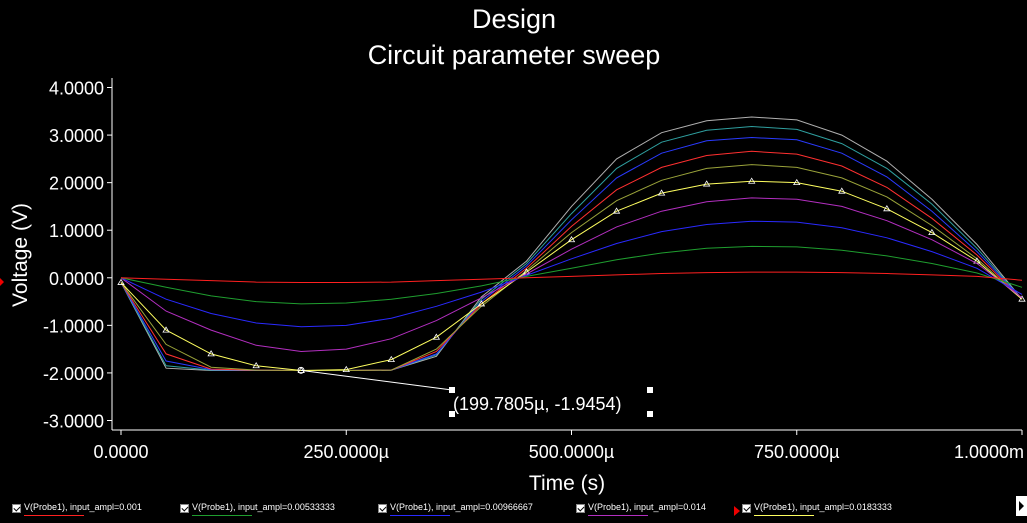 This screenshot has width=1027, height=523. Describe the element at coordinates (76, 184) in the screenshot. I see `y-tick-label: 2.0000` at that location.